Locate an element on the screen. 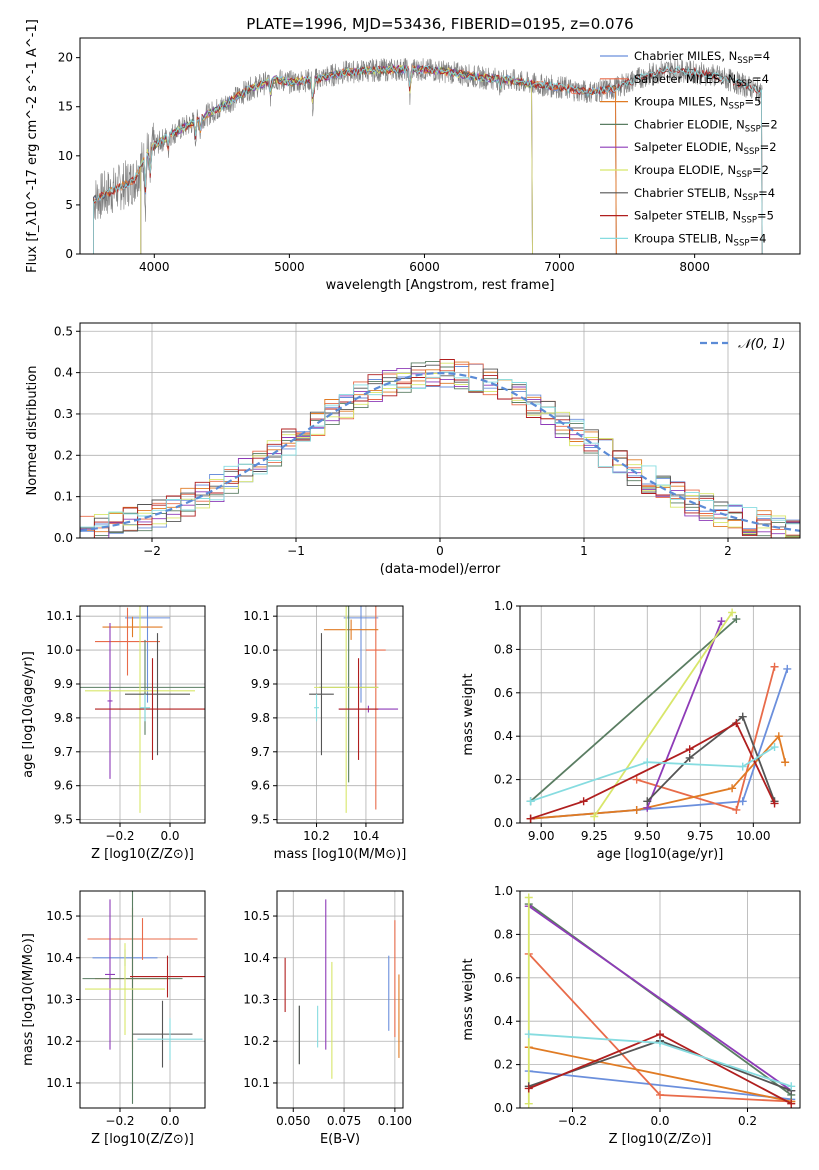 This screenshot has width=819, height=1170. y-tick-label: 0 is located at coordinates (69, 254).